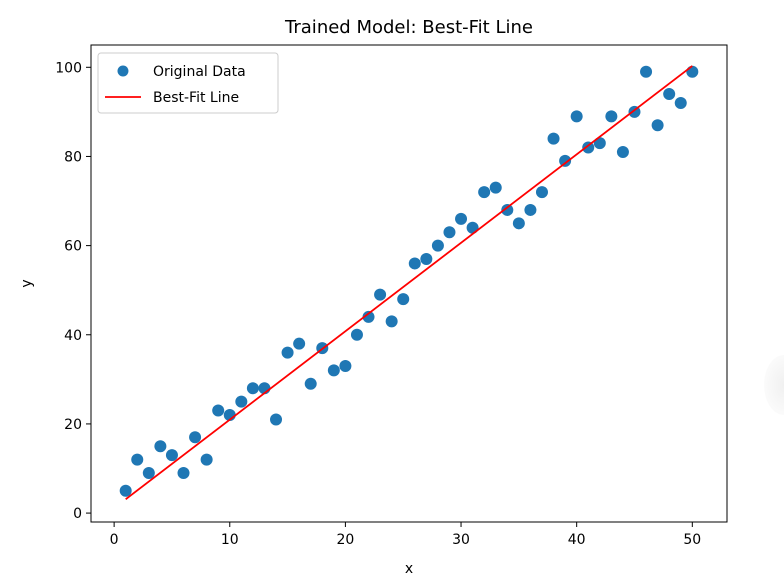  Describe the element at coordinates (692, 540) in the screenshot. I see `x-tick-label: 50` at that location.